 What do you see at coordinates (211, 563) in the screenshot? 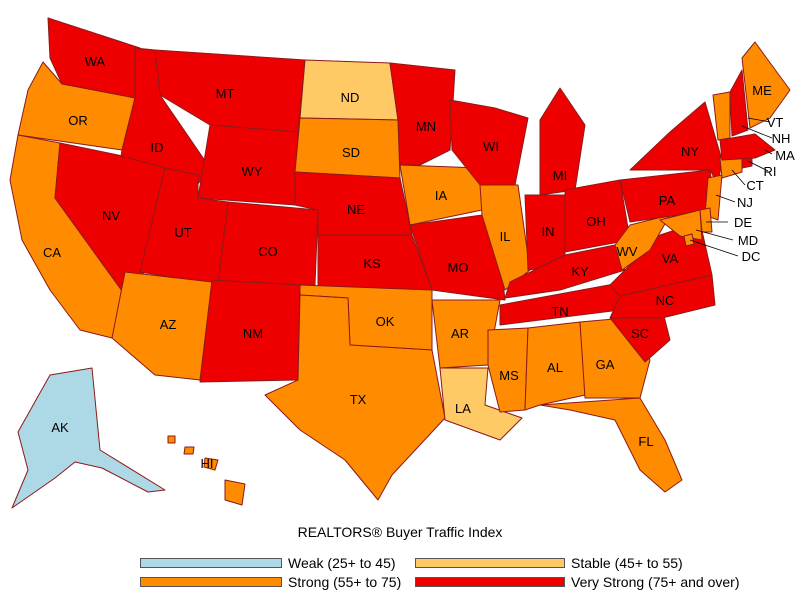
I see `legend-swatch-weak` at bounding box center [211, 563].